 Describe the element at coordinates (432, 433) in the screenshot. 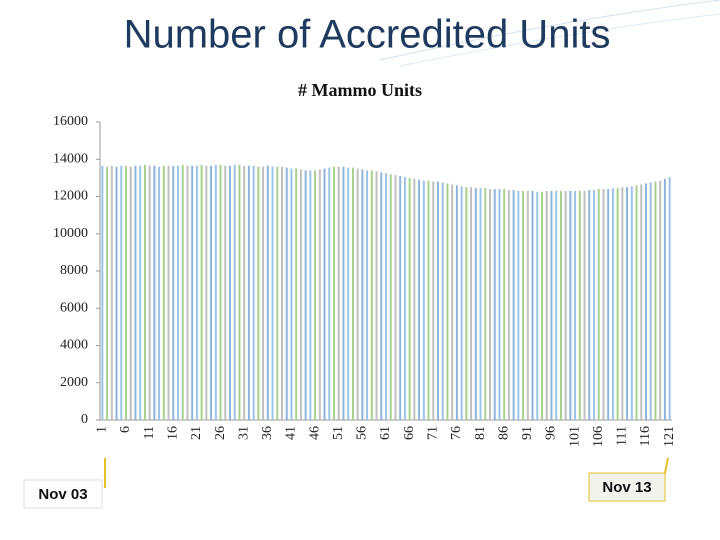

I see `x-tick-label: 71` at that location.